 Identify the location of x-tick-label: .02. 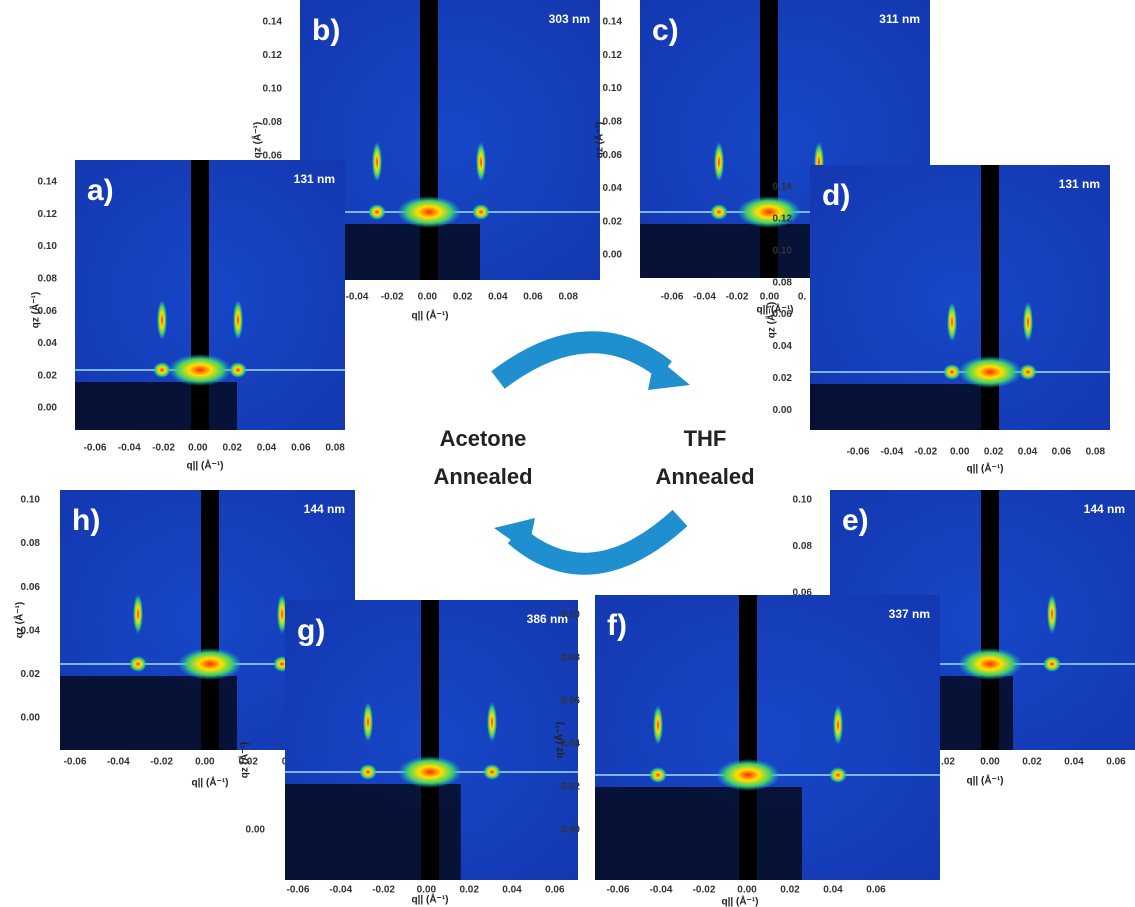
(948, 762).